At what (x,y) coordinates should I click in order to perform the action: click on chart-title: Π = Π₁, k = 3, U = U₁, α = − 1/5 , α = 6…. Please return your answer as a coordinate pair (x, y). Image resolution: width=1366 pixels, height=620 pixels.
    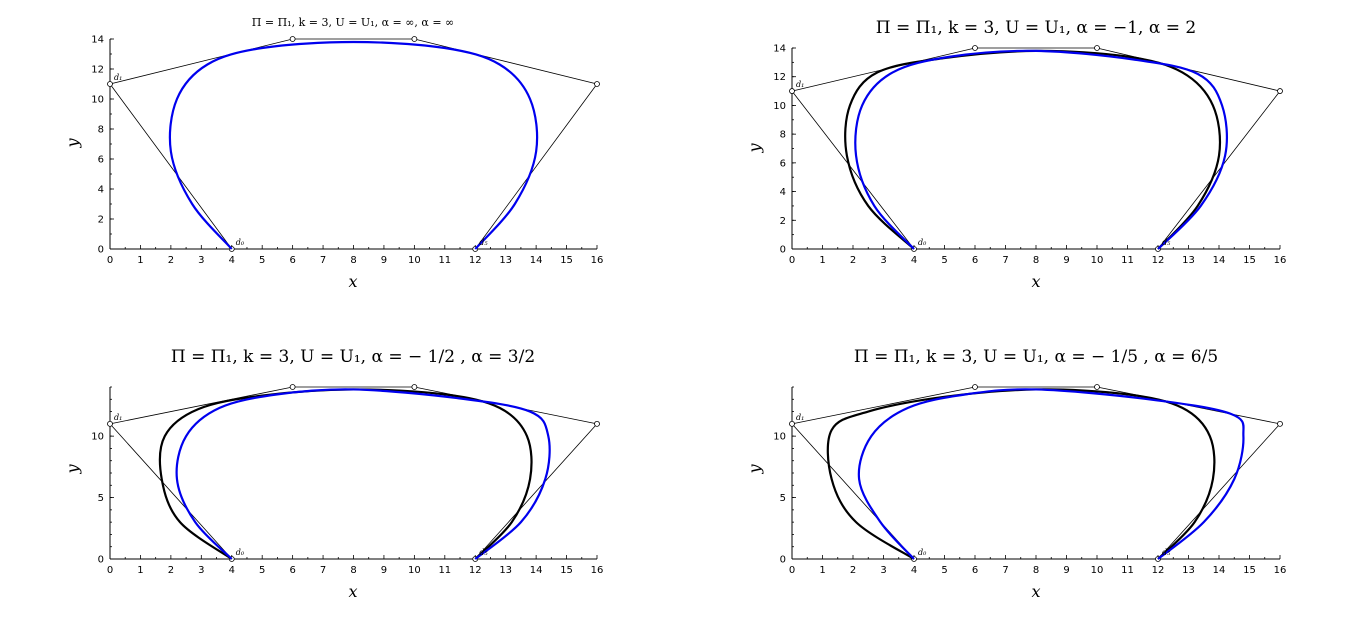
    Looking at the image, I should click on (1036, 357).